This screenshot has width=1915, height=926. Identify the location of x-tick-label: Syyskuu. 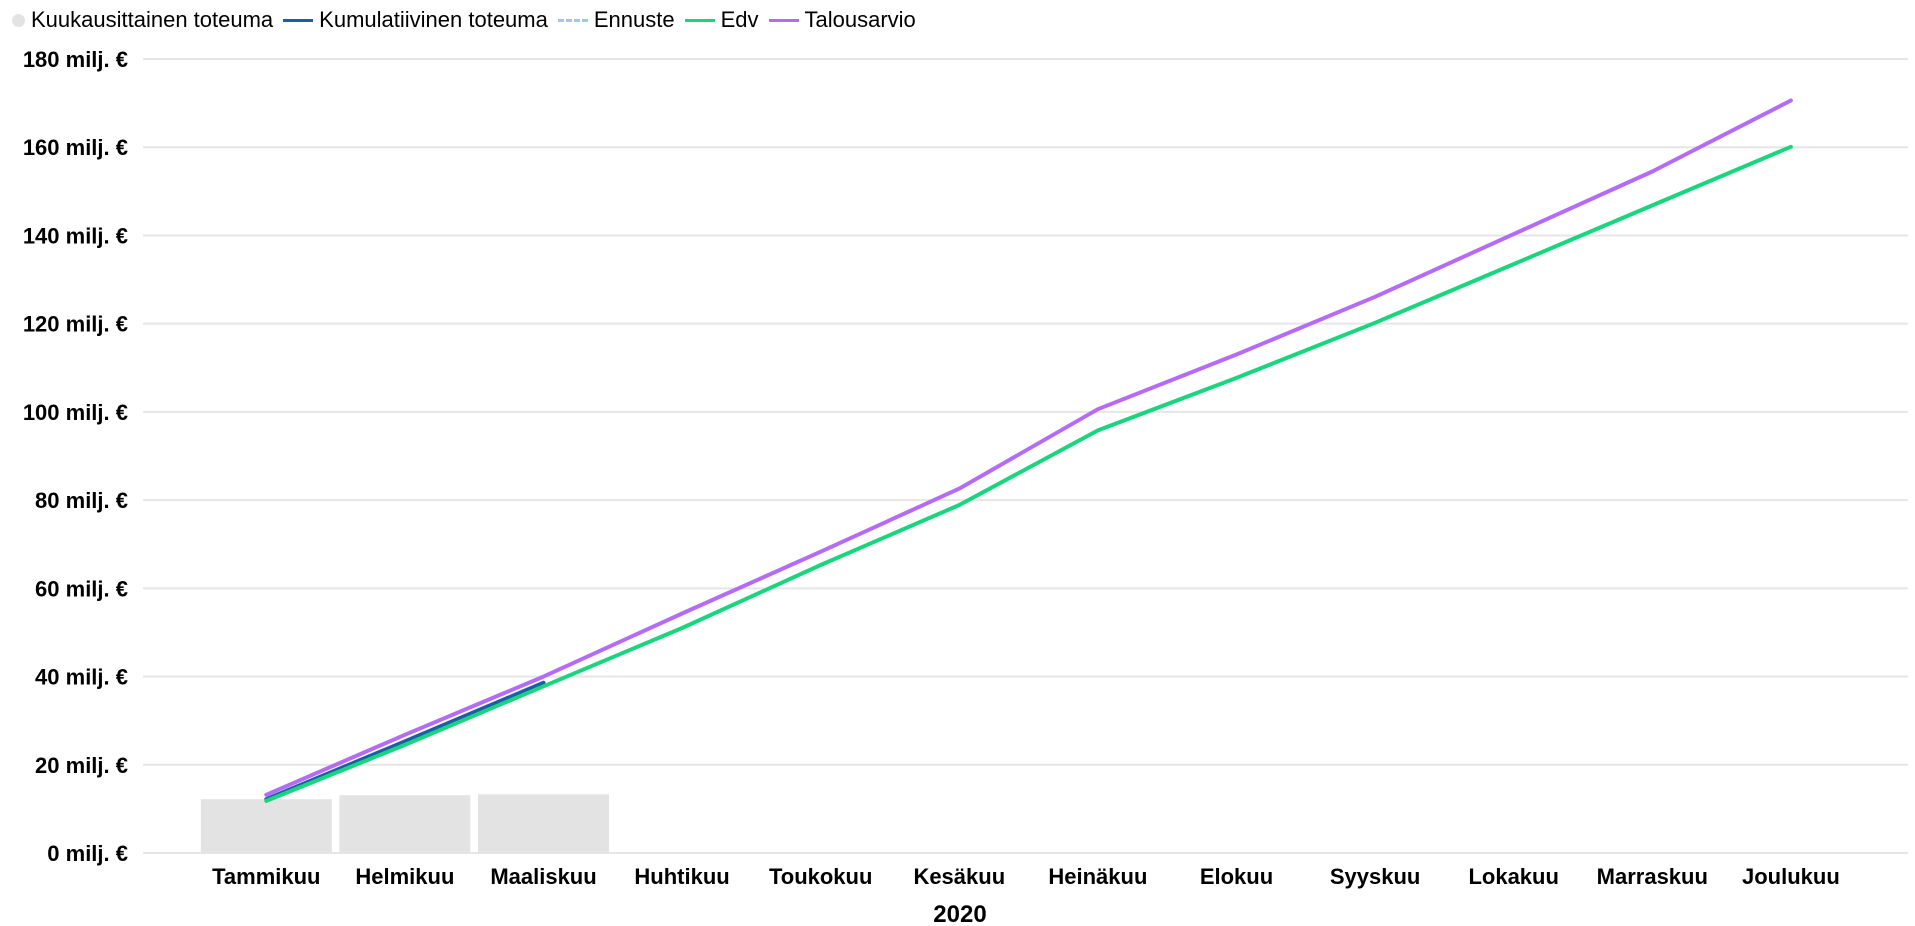
(1375, 876).